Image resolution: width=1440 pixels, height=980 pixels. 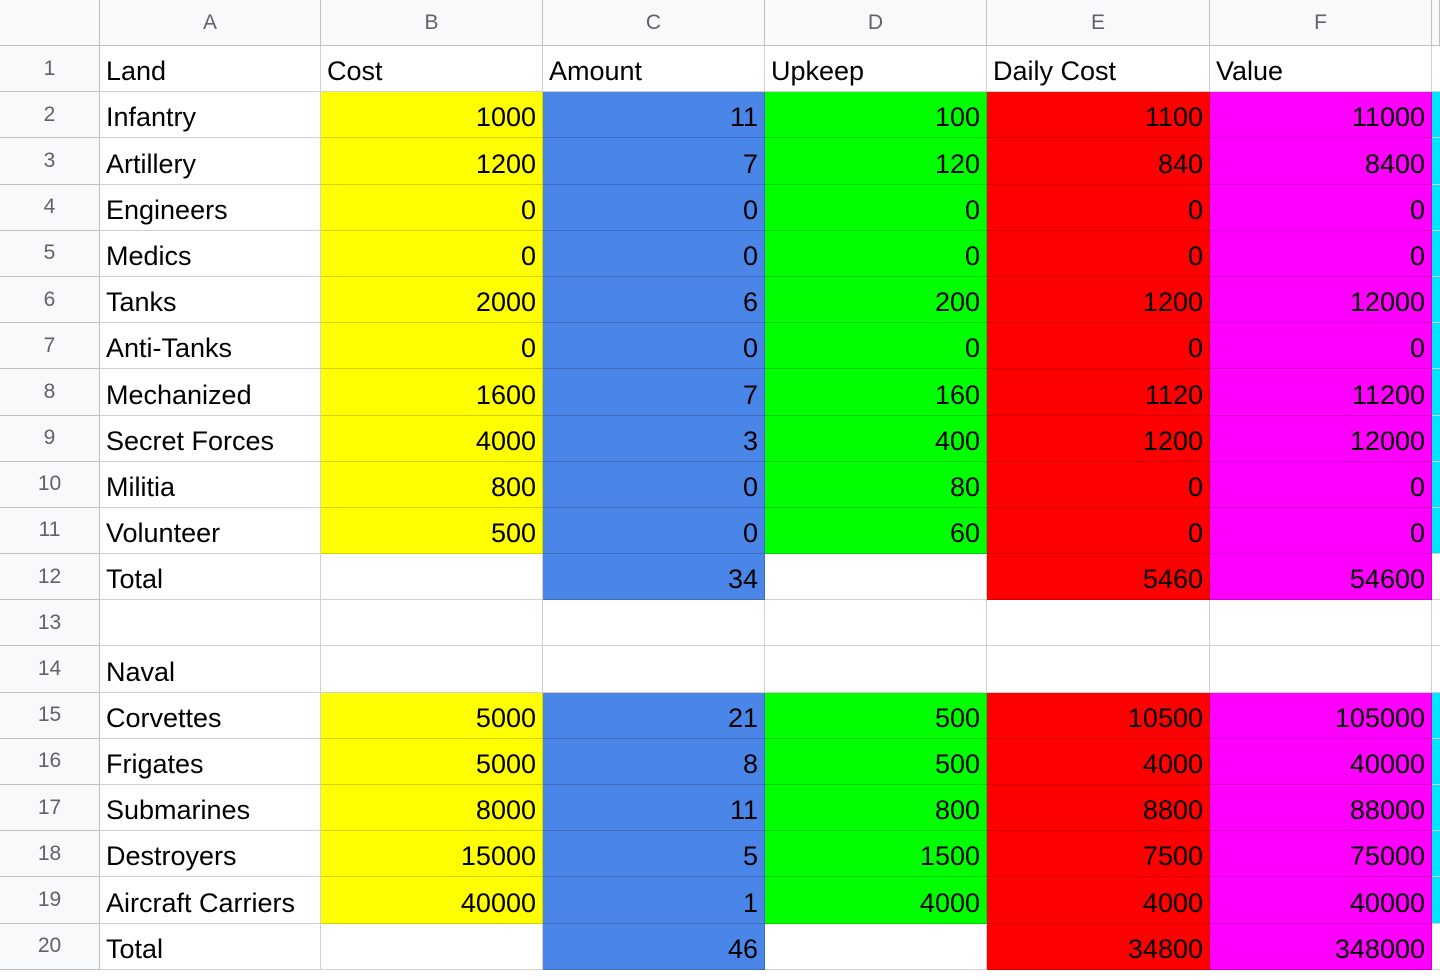 I want to click on row-header: 8, so click(x=50, y=392).